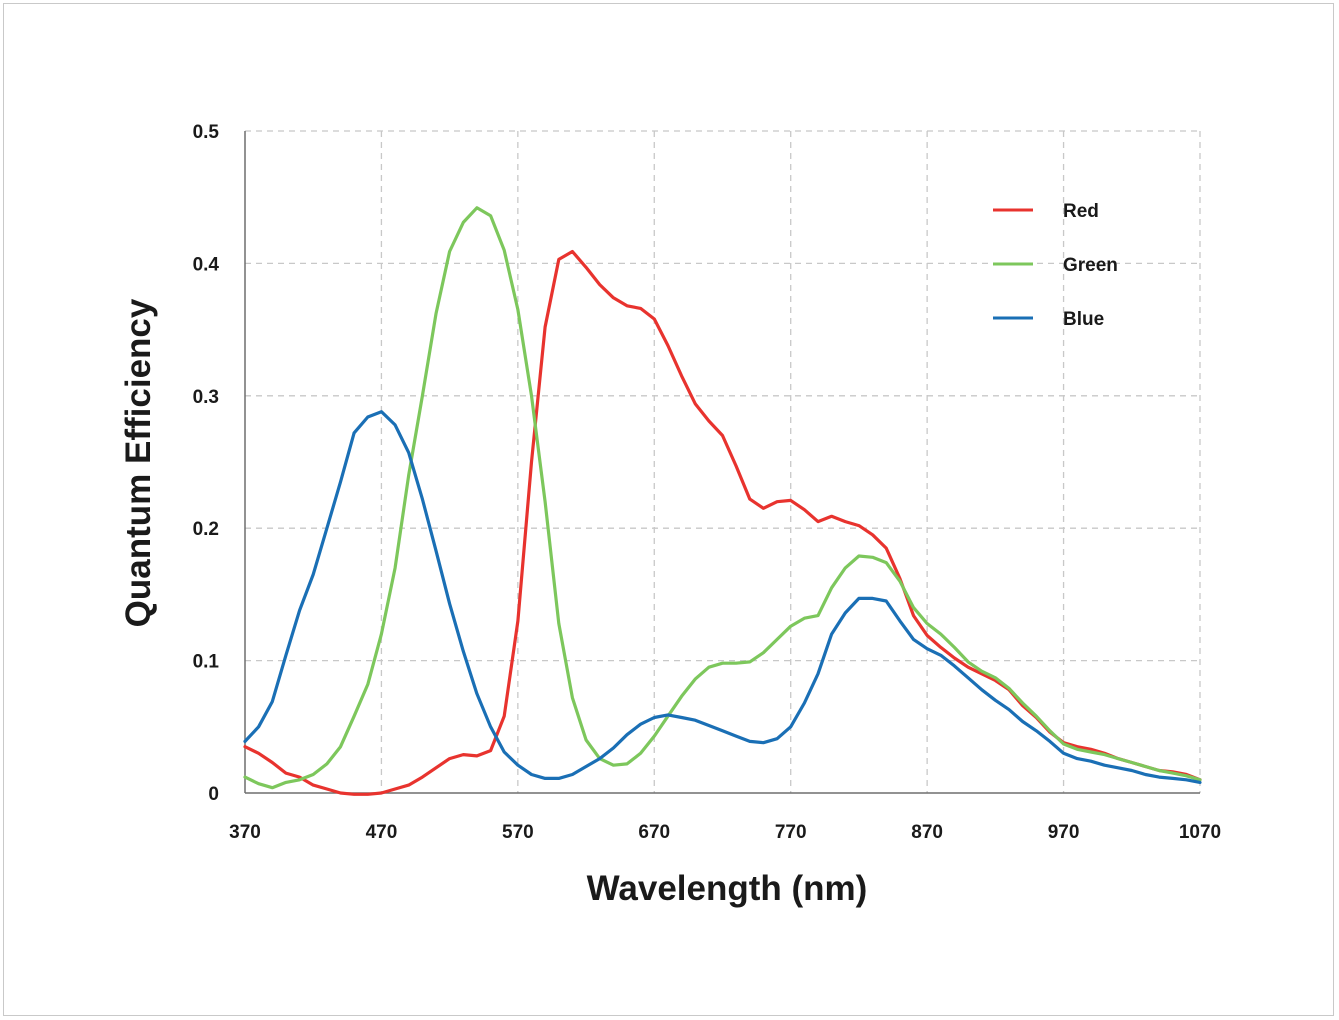  I want to click on x-axis-title: Wavelength (nm), so click(727, 888).